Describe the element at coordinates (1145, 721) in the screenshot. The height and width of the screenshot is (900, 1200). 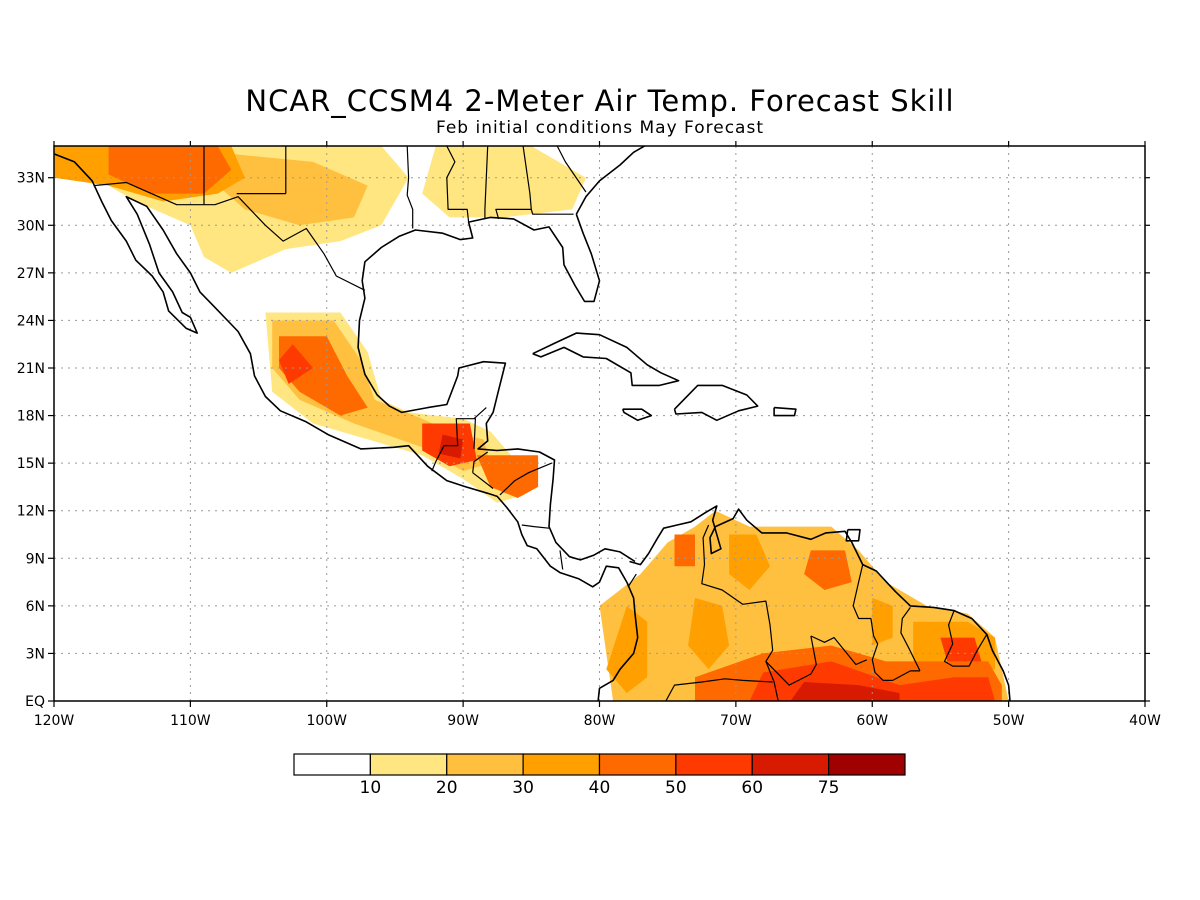
I see `x-tick-label: 40W` at that location.